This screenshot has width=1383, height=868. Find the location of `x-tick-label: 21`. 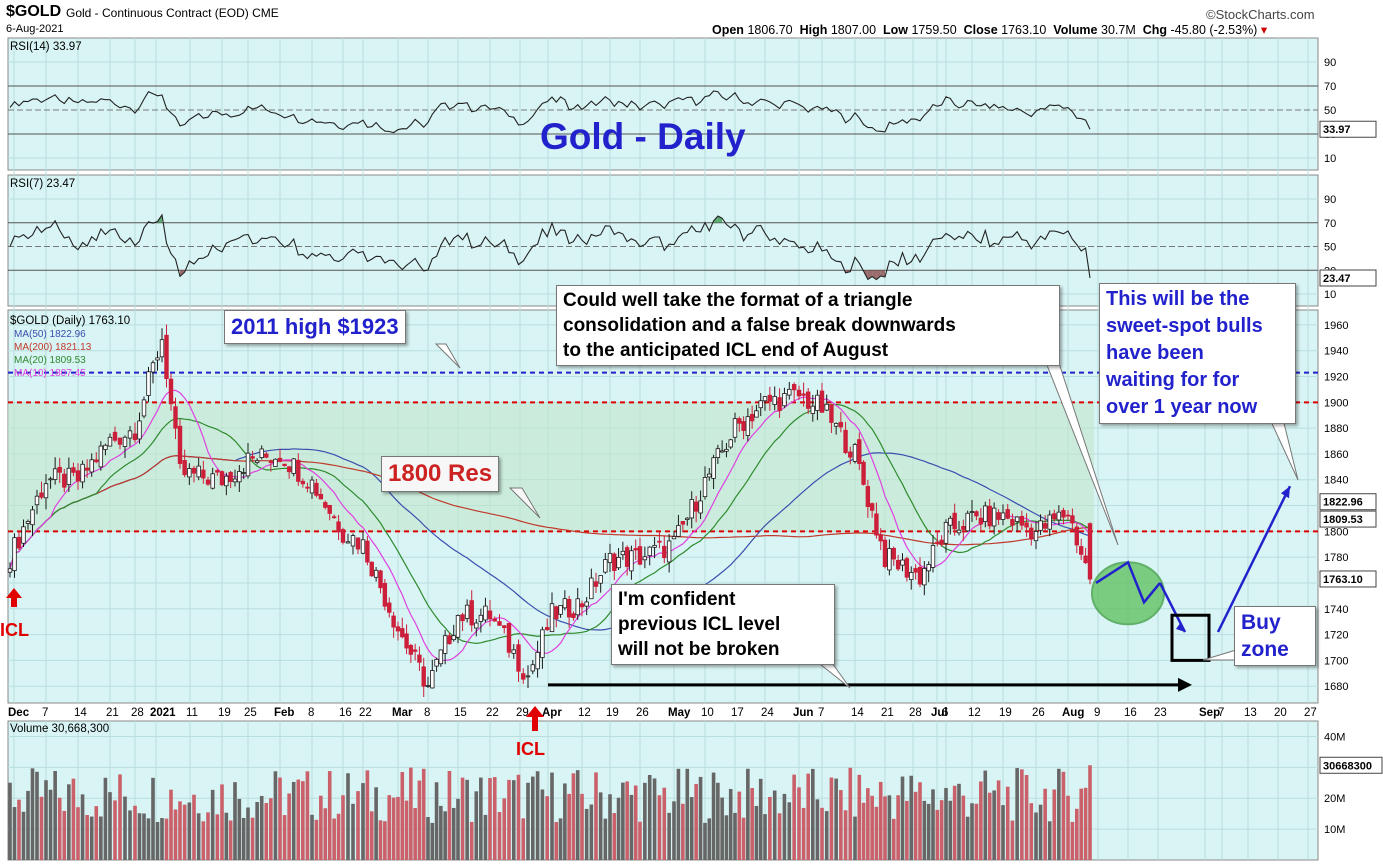

x-tick-label: 21 is located at coordinates (112, 713).